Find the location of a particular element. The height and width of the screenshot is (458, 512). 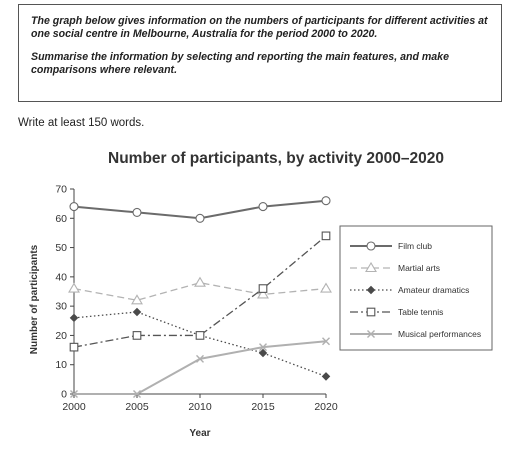

legend-label: Musical performances is located at coordinates (439, 334).